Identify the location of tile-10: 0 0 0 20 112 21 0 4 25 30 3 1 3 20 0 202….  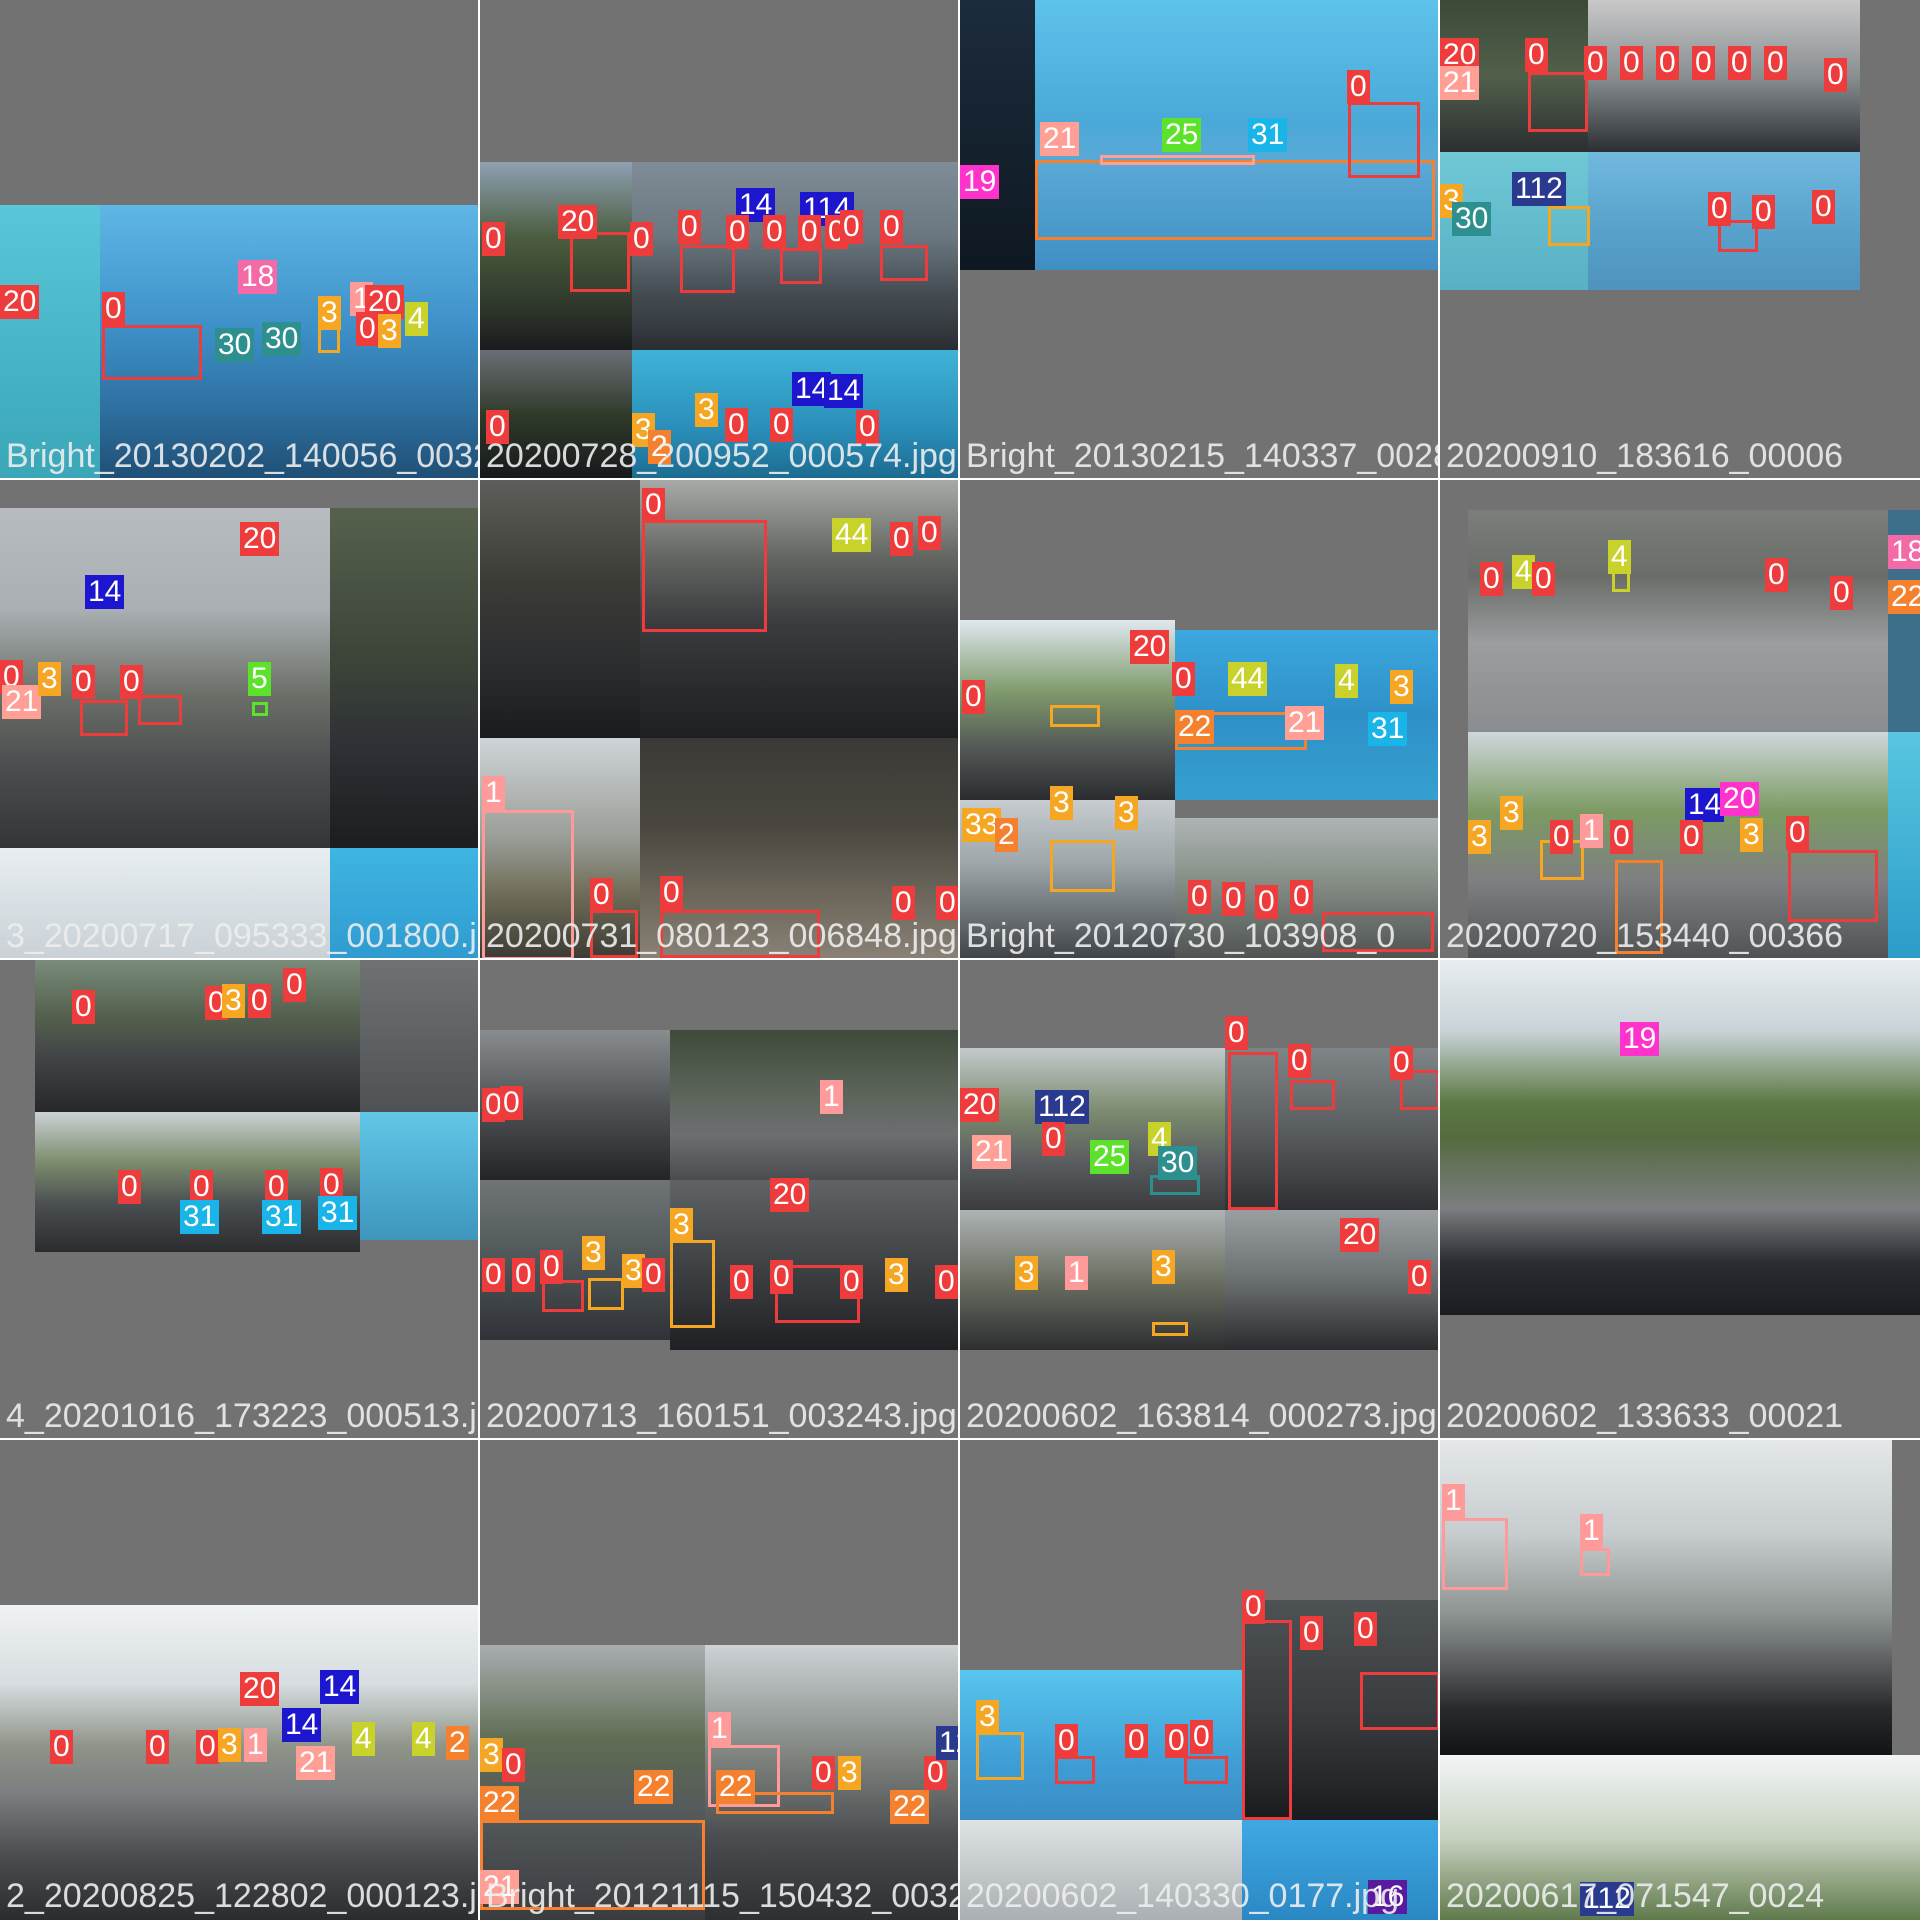
(1200, 1200).